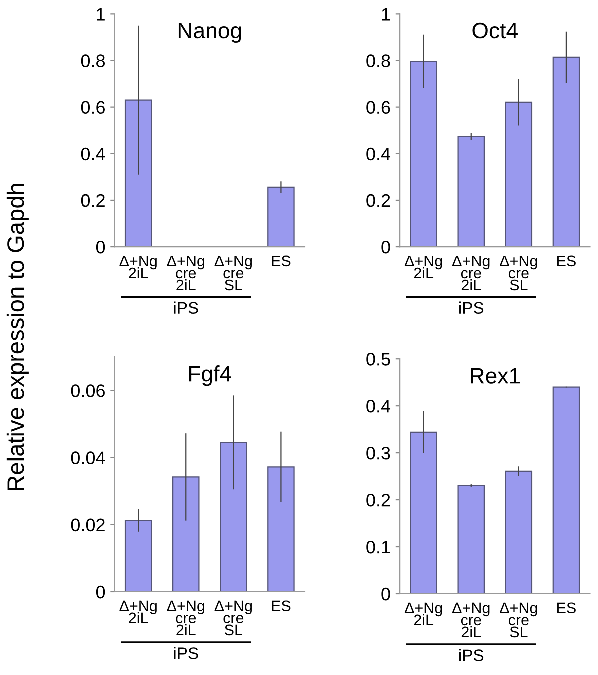 The image size is (598, 675). What do you see at coordinates (378, 547) in the screenshot?
I see `y-tick-label: 0.1` at bounding box center [378, 547].